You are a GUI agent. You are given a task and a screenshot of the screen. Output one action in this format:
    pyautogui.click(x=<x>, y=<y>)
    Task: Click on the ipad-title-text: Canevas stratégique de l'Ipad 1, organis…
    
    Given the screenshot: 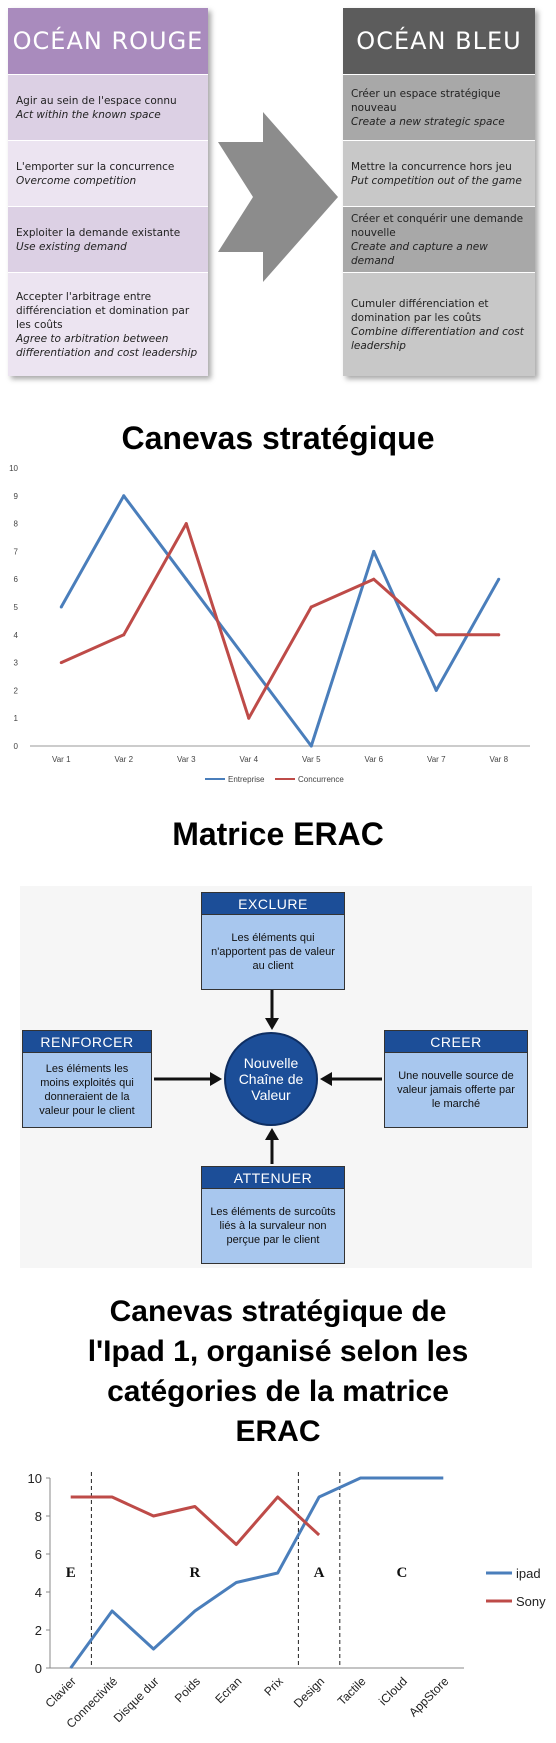 What is the action you would take?
    pyautogui.click(x=278, y=1371)
    